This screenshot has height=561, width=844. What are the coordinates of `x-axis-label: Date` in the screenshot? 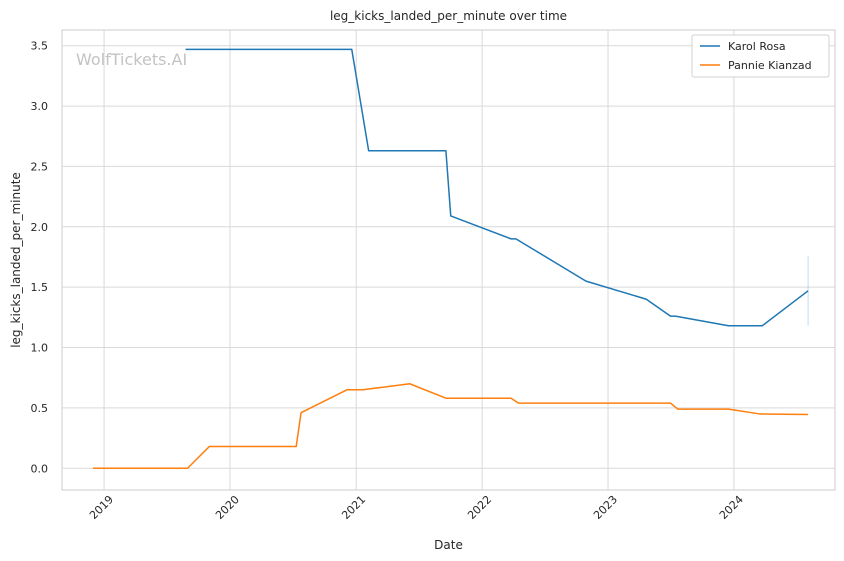 It's located at (448, 545).